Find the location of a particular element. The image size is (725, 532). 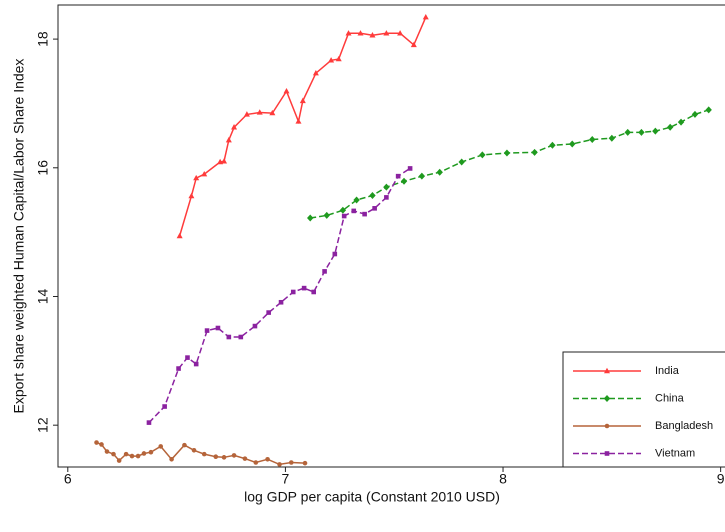

y-tick-label: 18 is located at coordinates (43, 39).